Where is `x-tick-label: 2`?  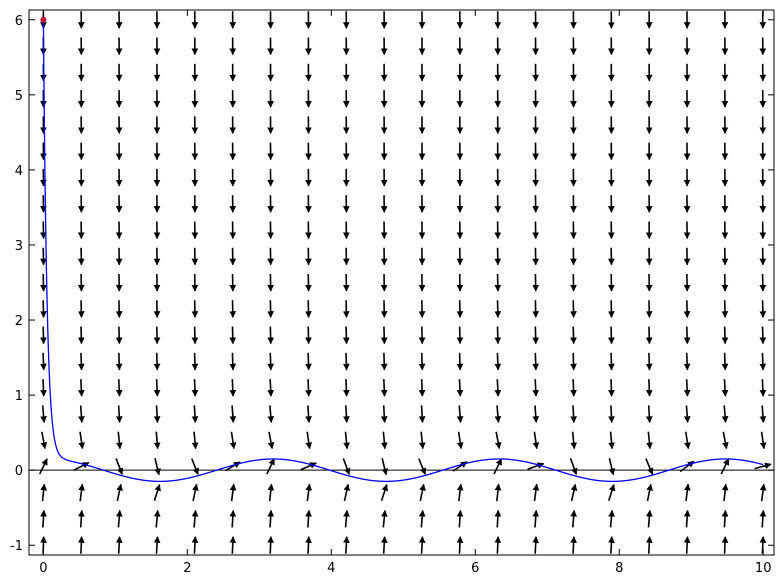
x-tick-label: 2 is located at coordinates (187, 568).